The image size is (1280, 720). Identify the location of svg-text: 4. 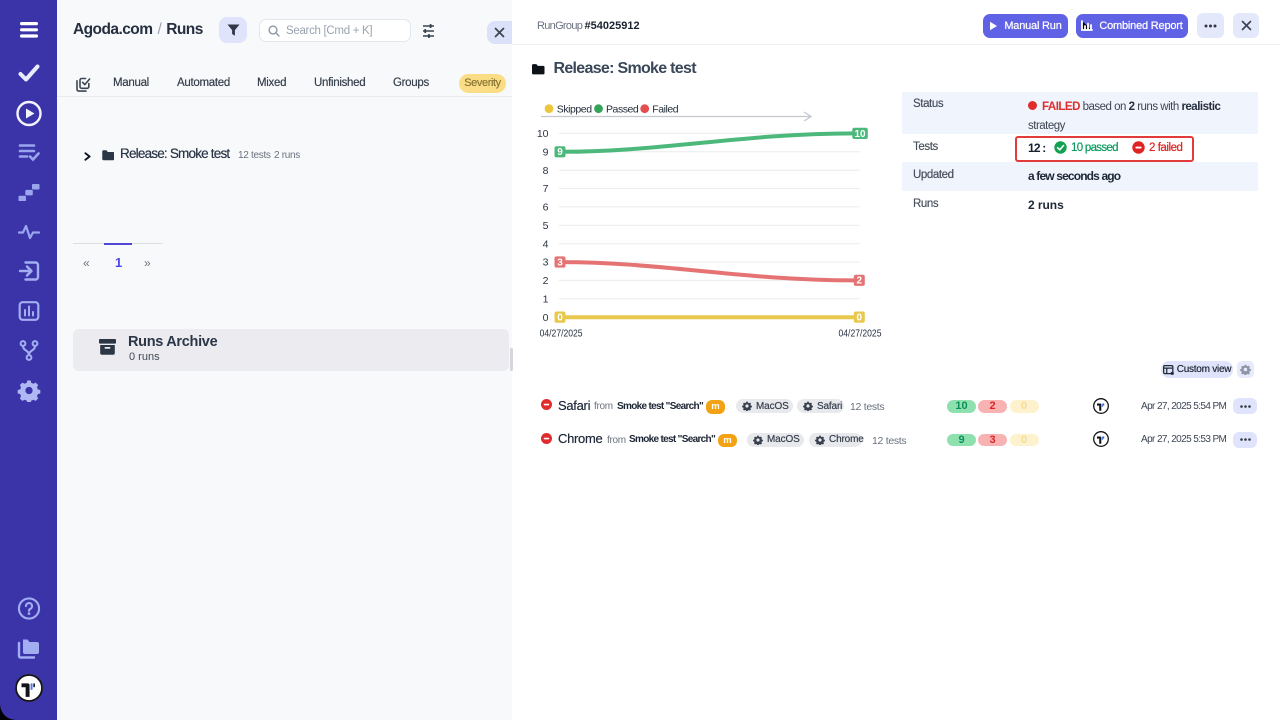
(546, 244).